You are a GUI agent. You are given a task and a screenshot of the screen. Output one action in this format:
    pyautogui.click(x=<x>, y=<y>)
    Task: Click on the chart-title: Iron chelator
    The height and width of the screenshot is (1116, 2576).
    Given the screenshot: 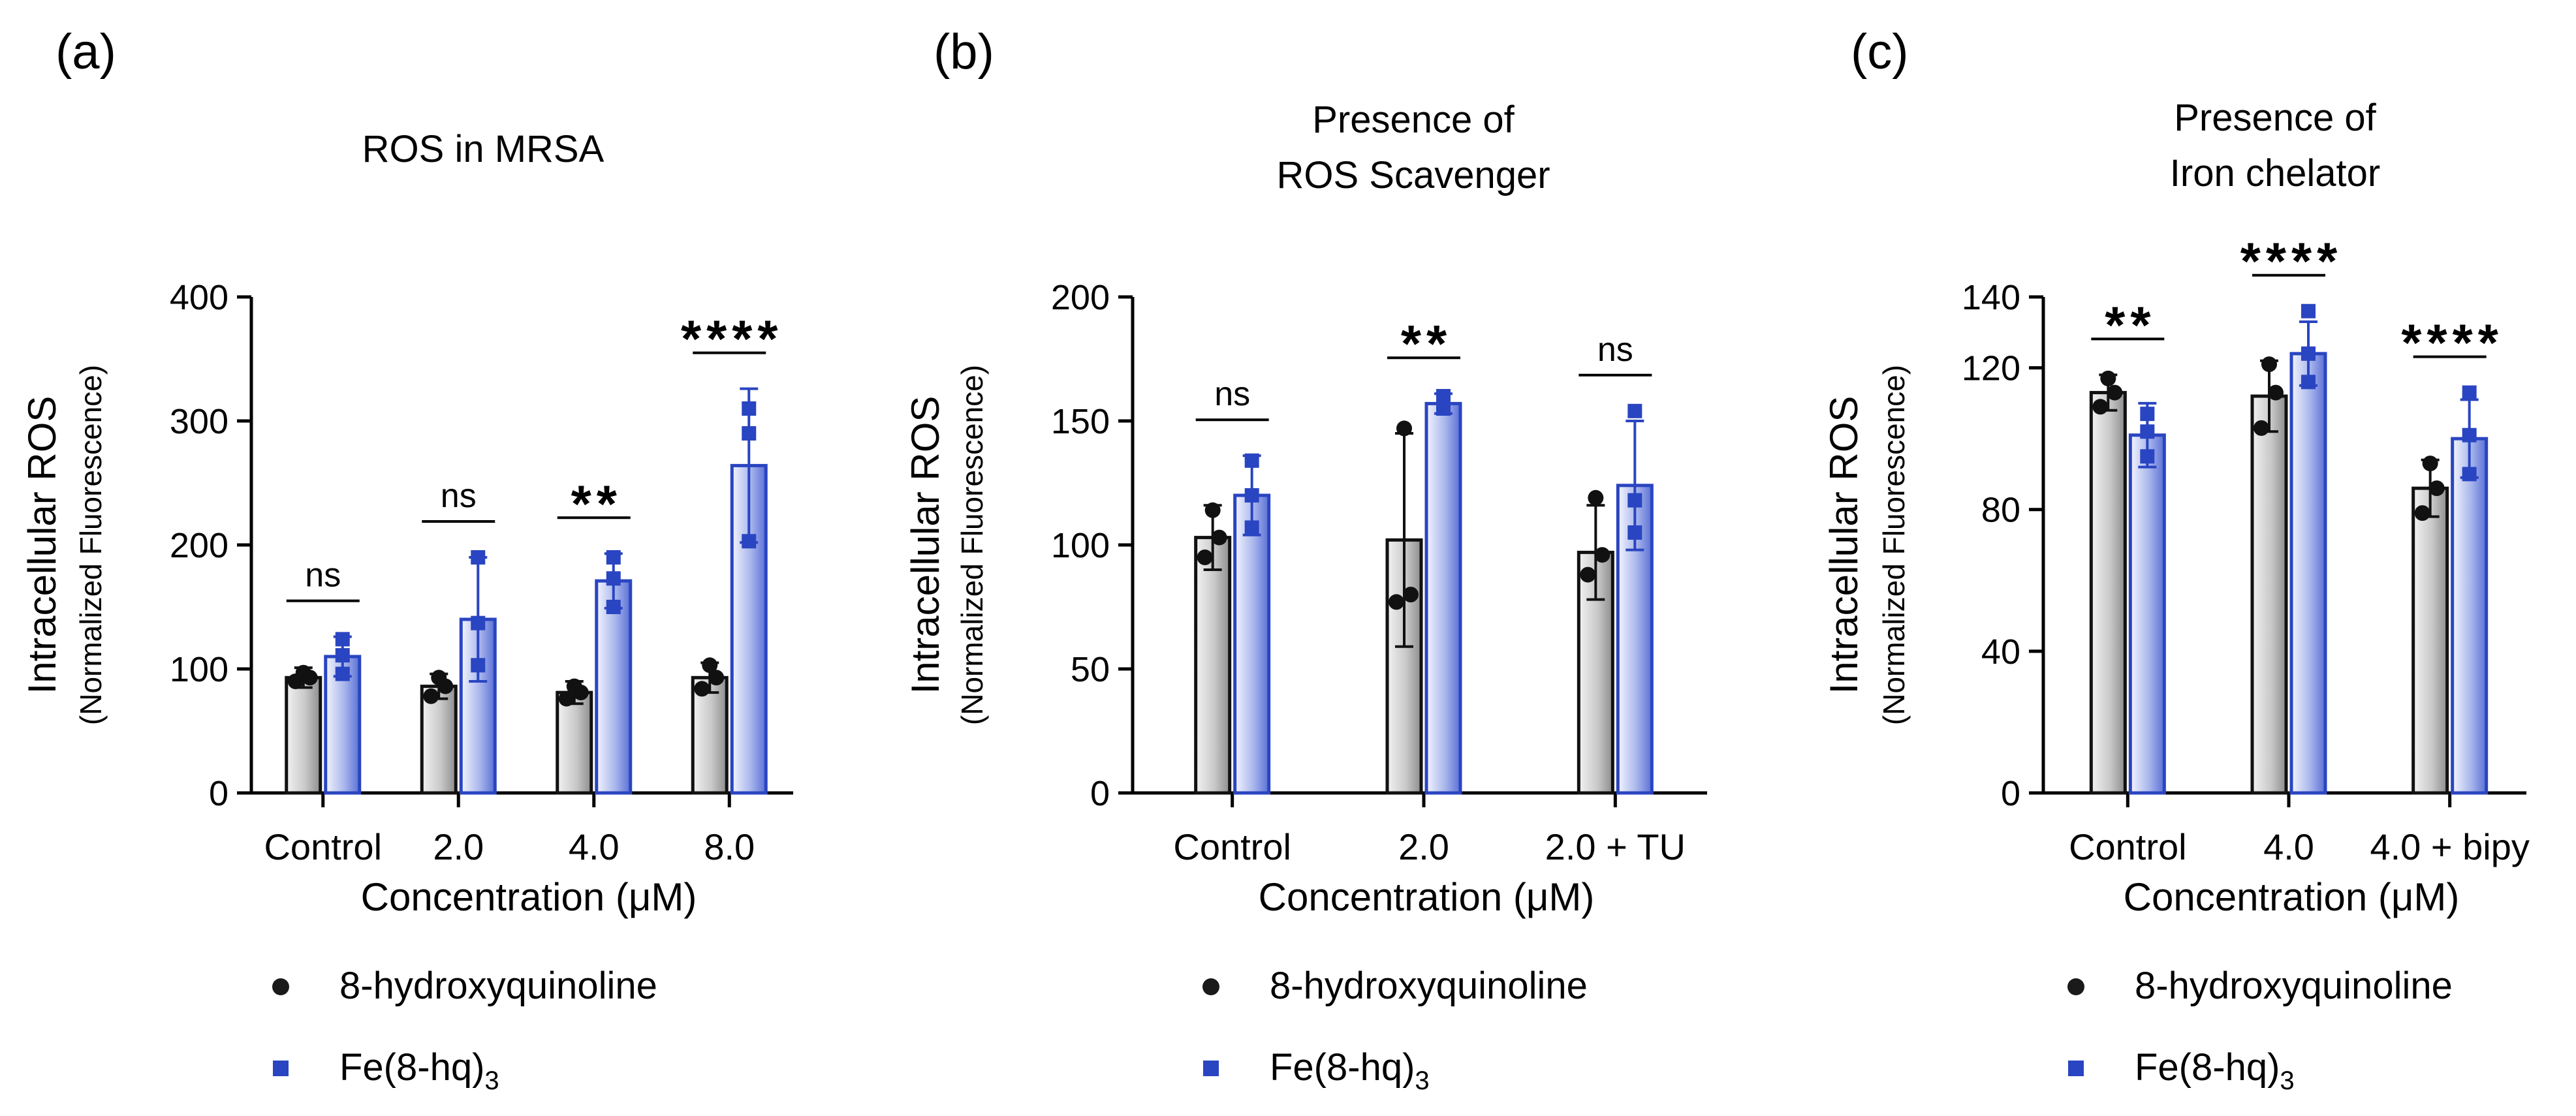 What is the action you would take?
    pyautogui.click(x=2275, y=173)
    